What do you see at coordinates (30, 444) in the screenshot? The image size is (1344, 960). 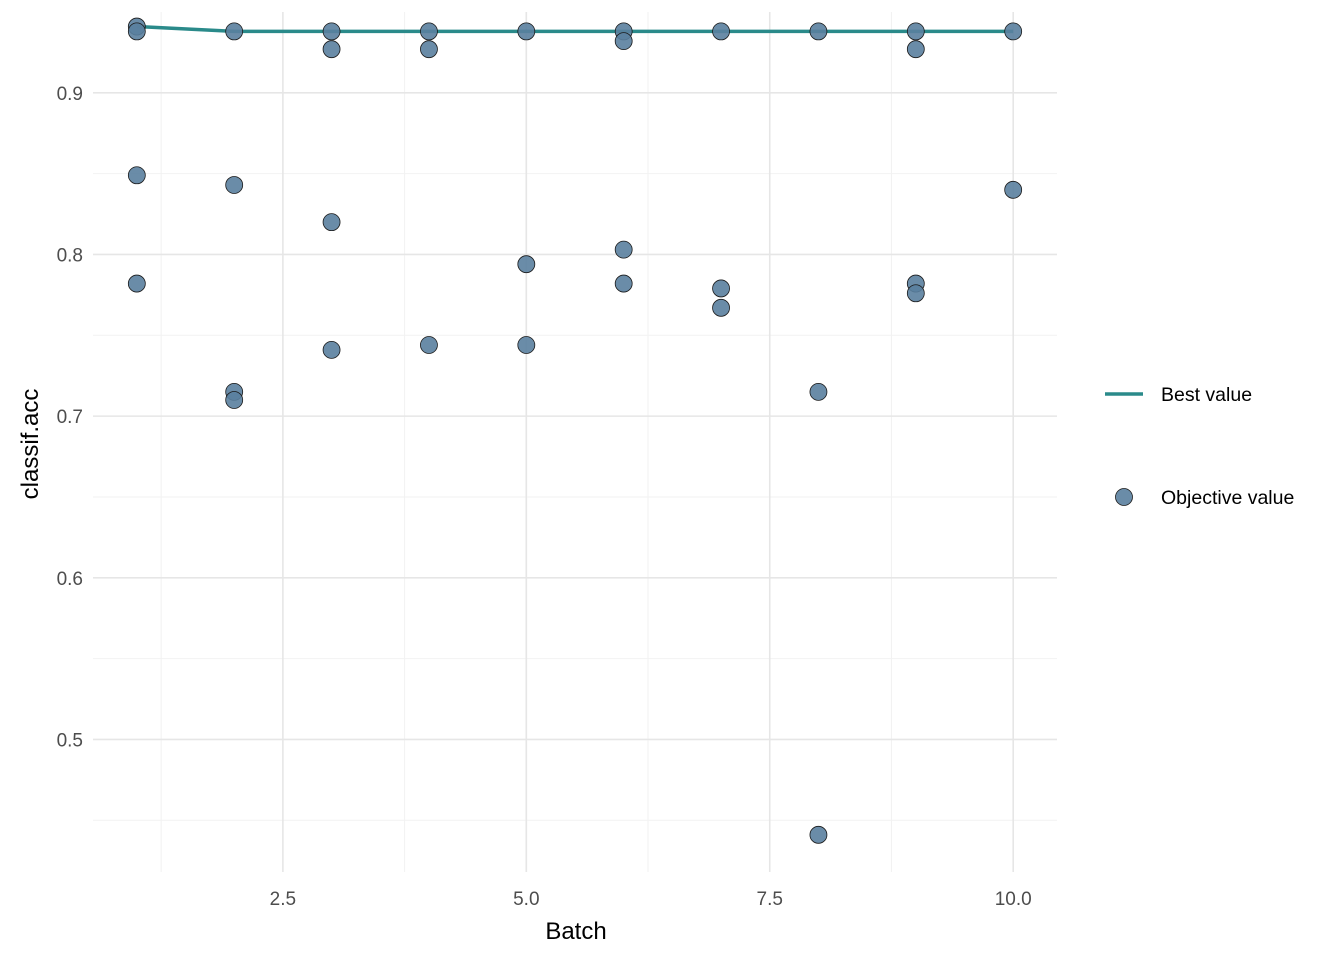 I see `y-axis-title: classif.acc` at bounding box center [30, 444].